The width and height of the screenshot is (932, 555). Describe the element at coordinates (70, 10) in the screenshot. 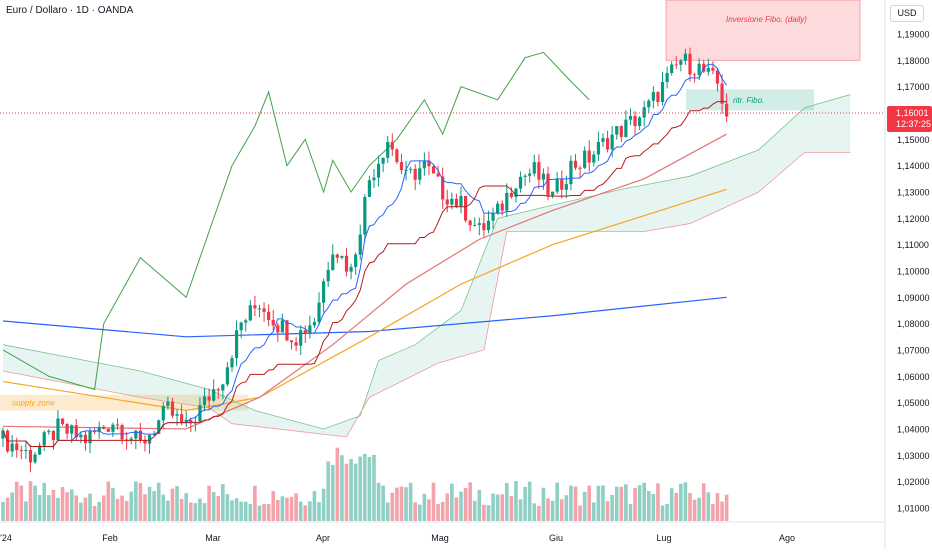

I see `chart-title: Euro / Dollaro · 1D · OANDA` at that location.